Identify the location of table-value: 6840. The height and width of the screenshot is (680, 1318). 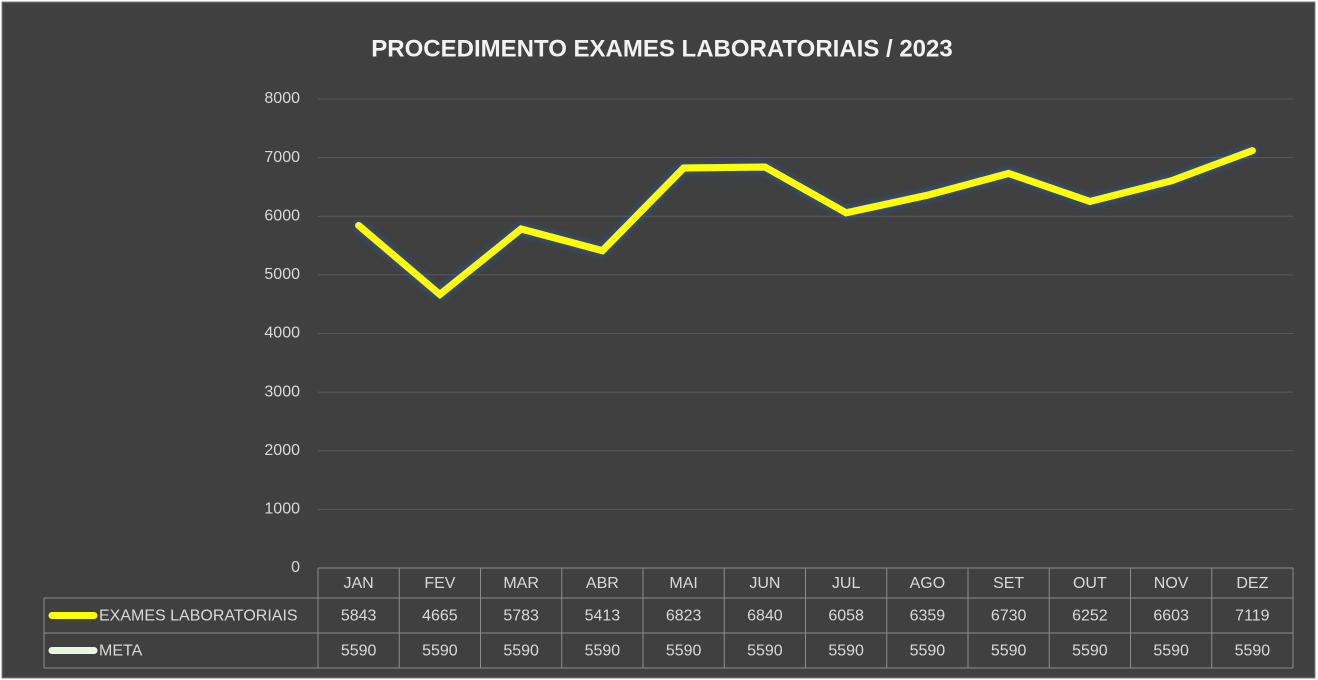
(765, 616).